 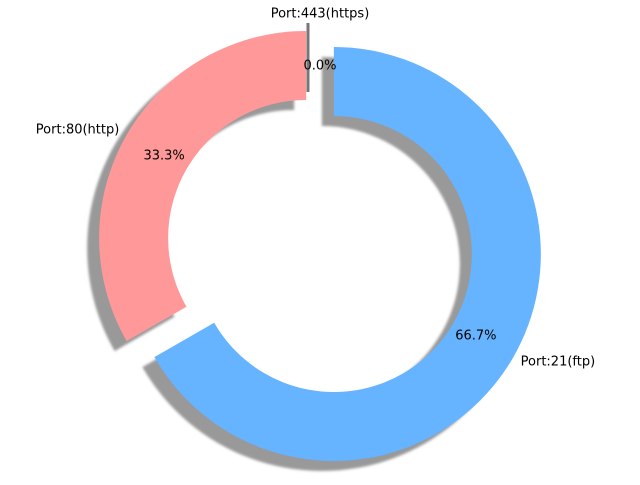 I want to click on percent-label-port-80-http: 33.3%, so click(x=163, y=155).